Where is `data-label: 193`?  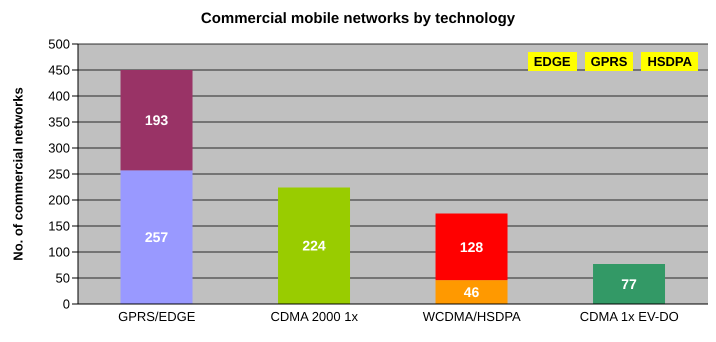
data-label: 193 is located at coordinates (156, 120).